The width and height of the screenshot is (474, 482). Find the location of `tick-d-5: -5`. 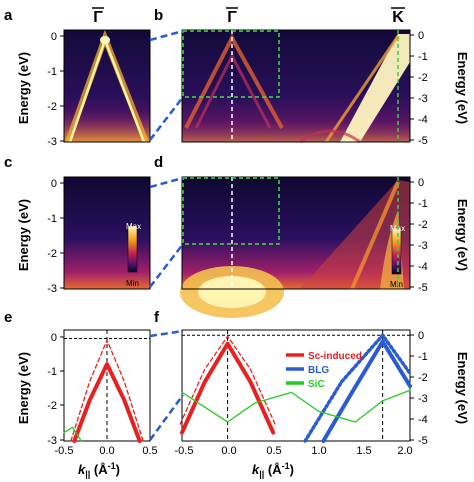

tick-d-5: -5 is located at coordinates (423, 288).